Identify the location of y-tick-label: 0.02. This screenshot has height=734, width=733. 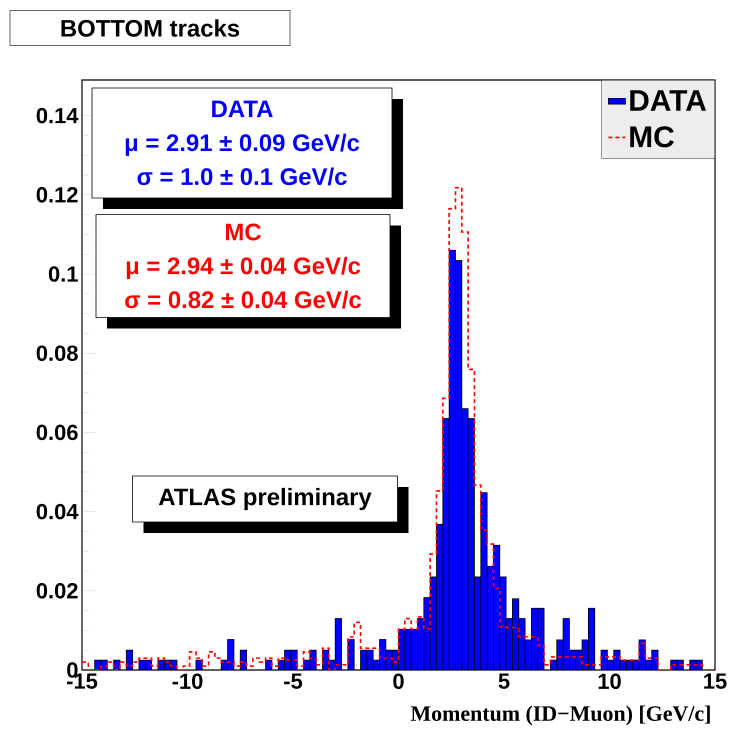
(57, 591).